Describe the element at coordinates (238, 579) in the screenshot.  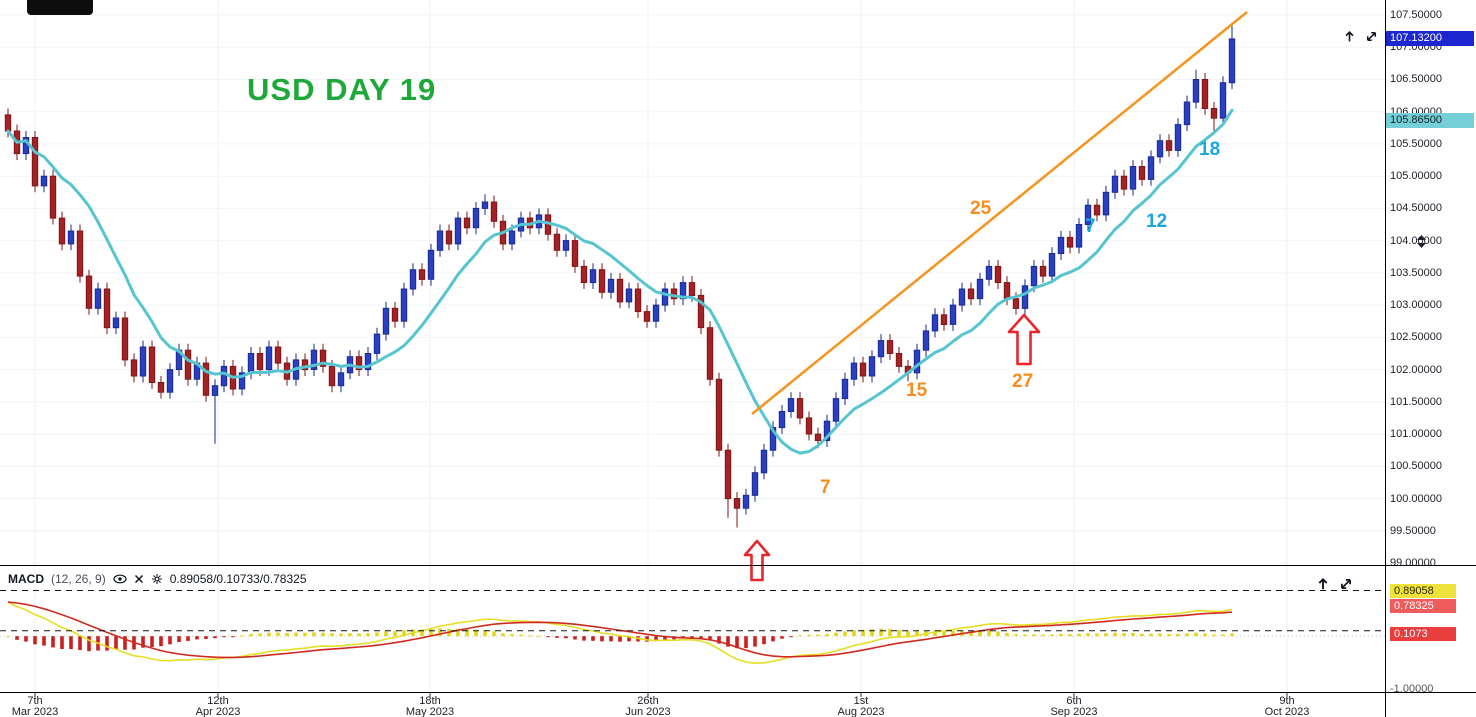
I see `indicator-values: 0.89058/0.10733/0.78325` at that location.